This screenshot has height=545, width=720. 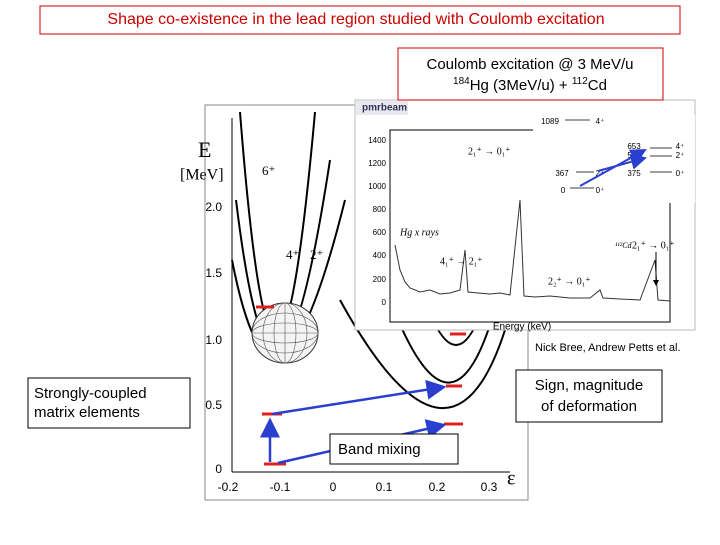 What do you see at coordinates (280, 487) in the screenshot?
I see `x-tick-label: -0.1` at bounding box center [280, 487].